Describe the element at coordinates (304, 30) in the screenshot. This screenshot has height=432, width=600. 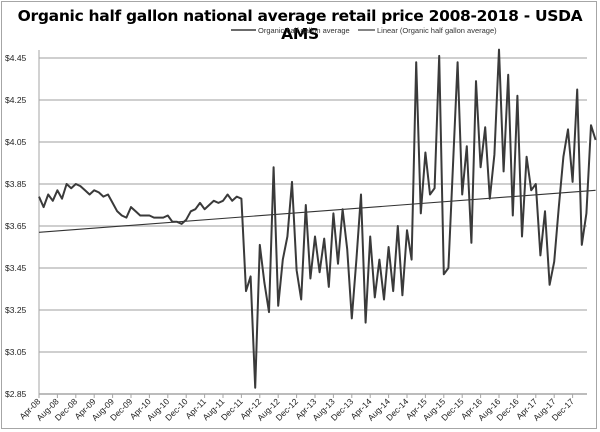
I see `legend-label: Organic half gallon average` at that location.